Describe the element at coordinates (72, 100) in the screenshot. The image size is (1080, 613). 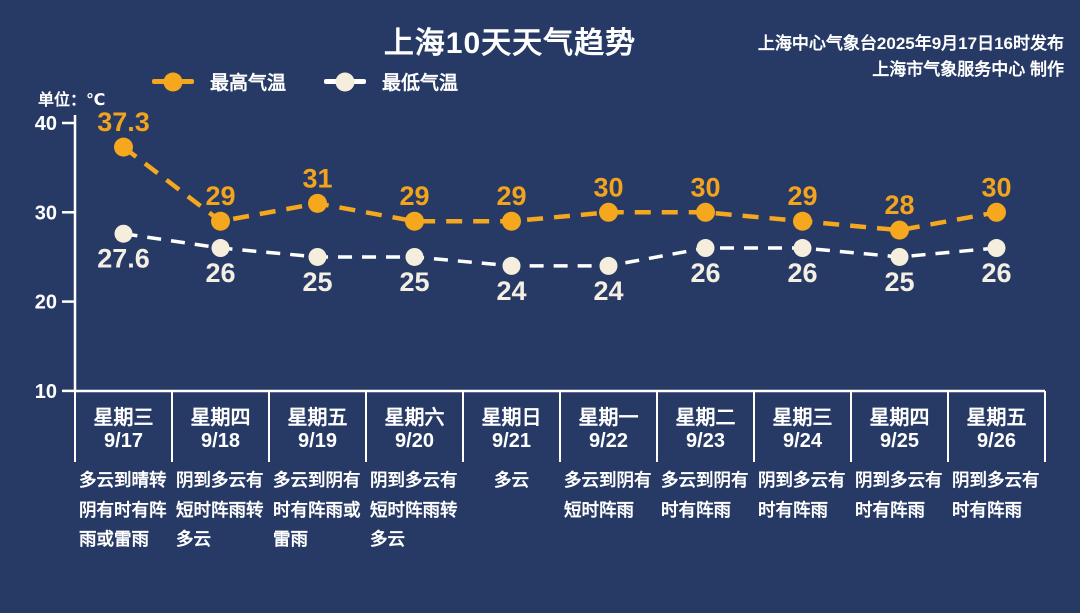
I see `unit-label: 单位：℃` at that location.